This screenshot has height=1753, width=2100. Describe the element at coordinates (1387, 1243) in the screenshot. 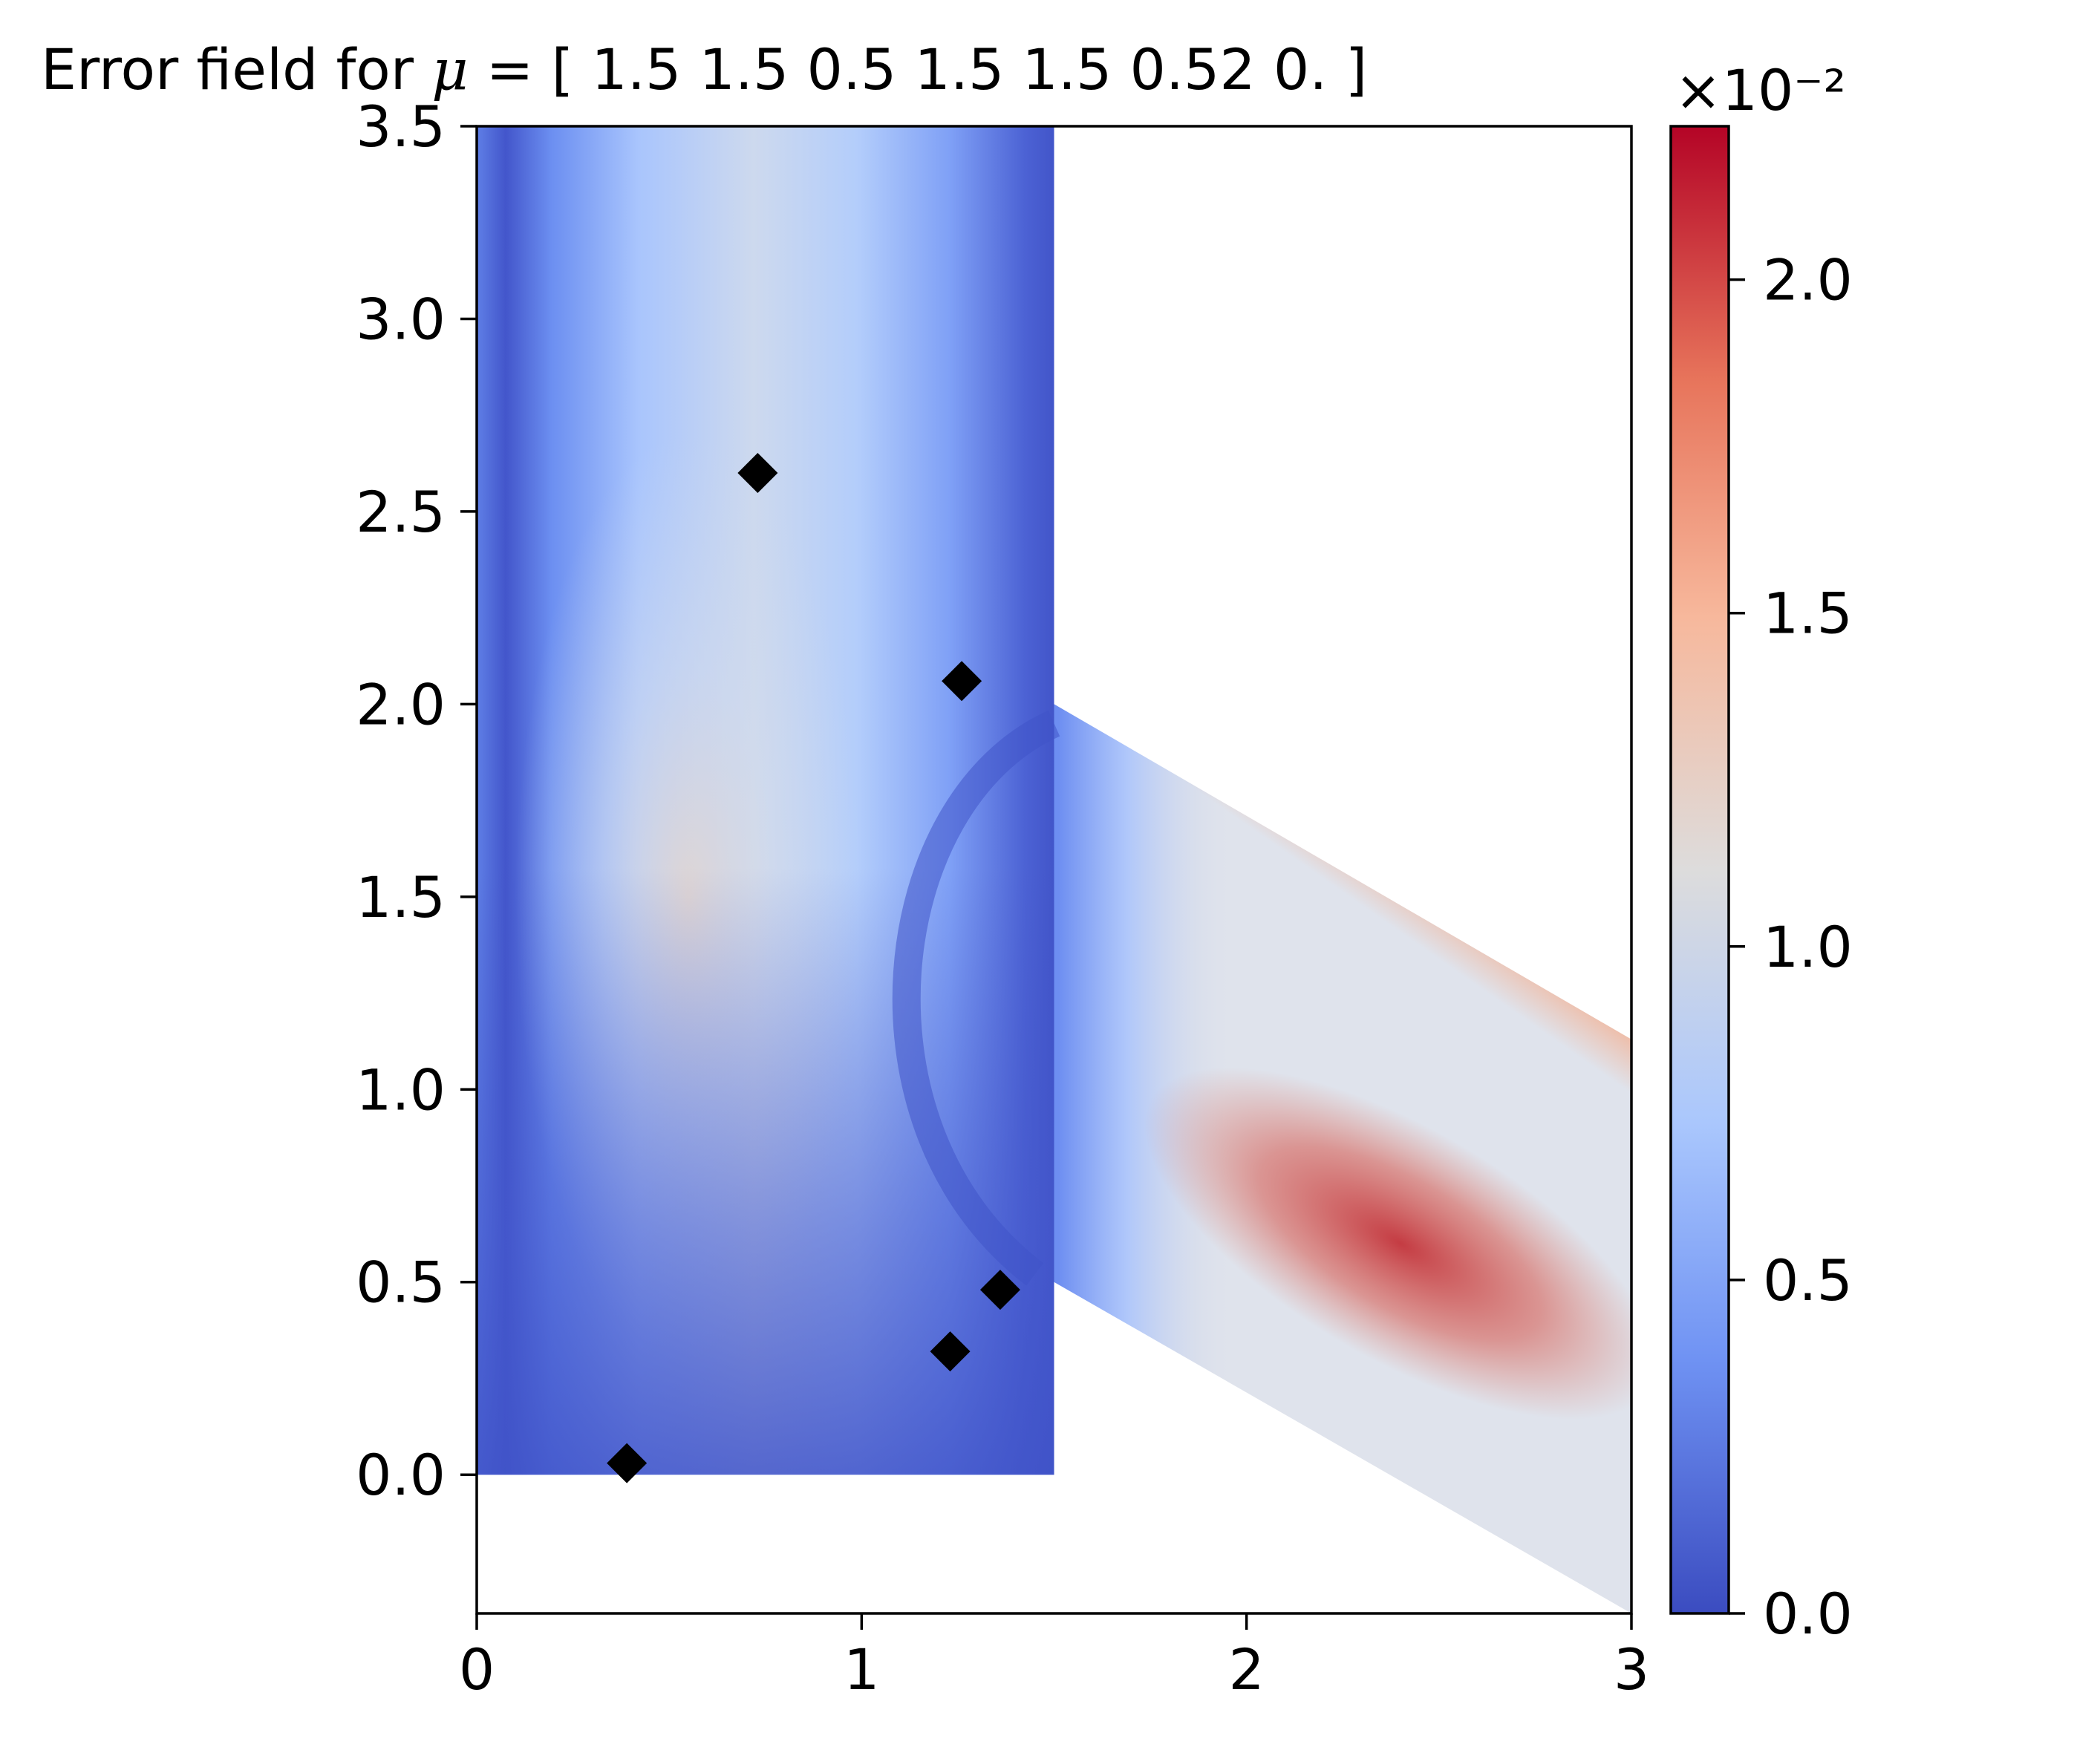

I see `error-hotspot` at that location.